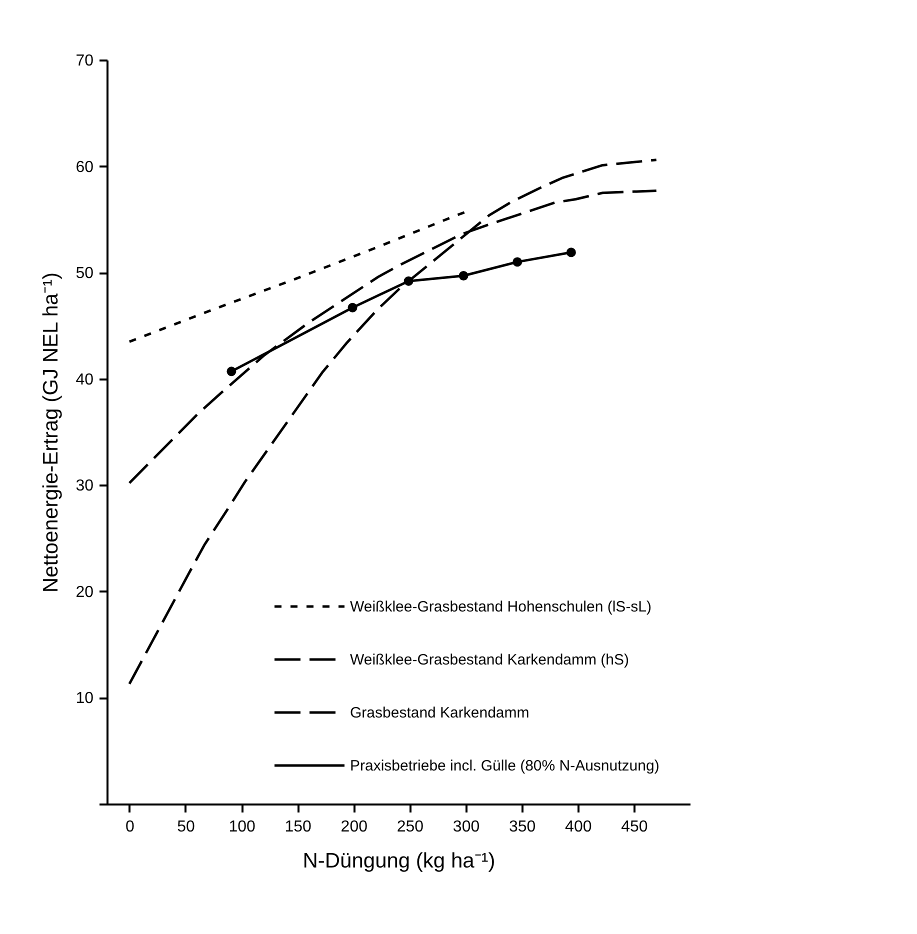  What do you see at coordinates (85, 167) in the screenshot?
I see `y-tick-label: 60` at bounding box center [85, 167].